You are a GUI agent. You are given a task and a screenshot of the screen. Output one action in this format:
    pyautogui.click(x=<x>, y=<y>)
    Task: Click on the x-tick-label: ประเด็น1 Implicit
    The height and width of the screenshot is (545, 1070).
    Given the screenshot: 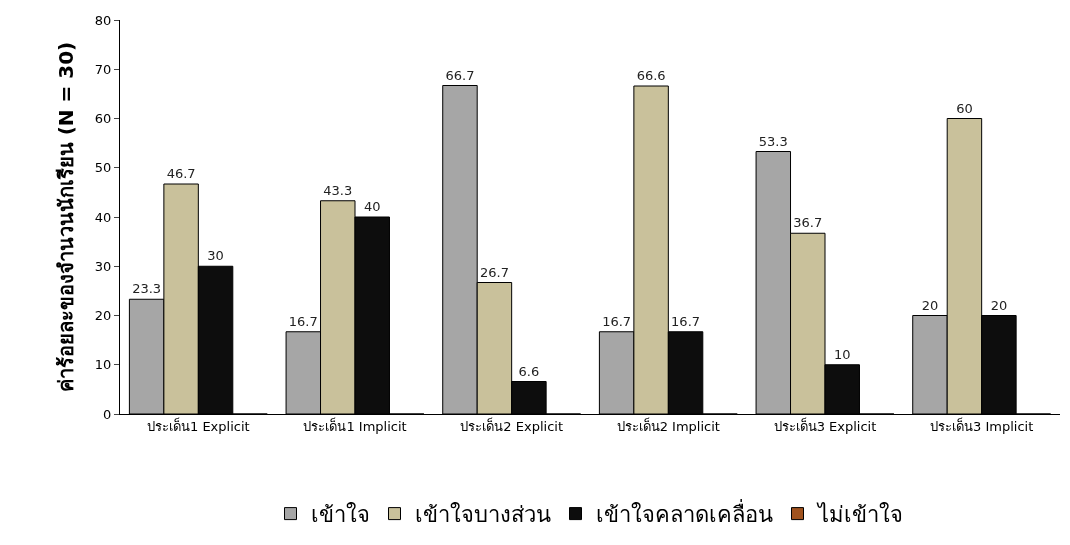 What is the action you would take?
    pyautogui.click(x=355, y=425)
    